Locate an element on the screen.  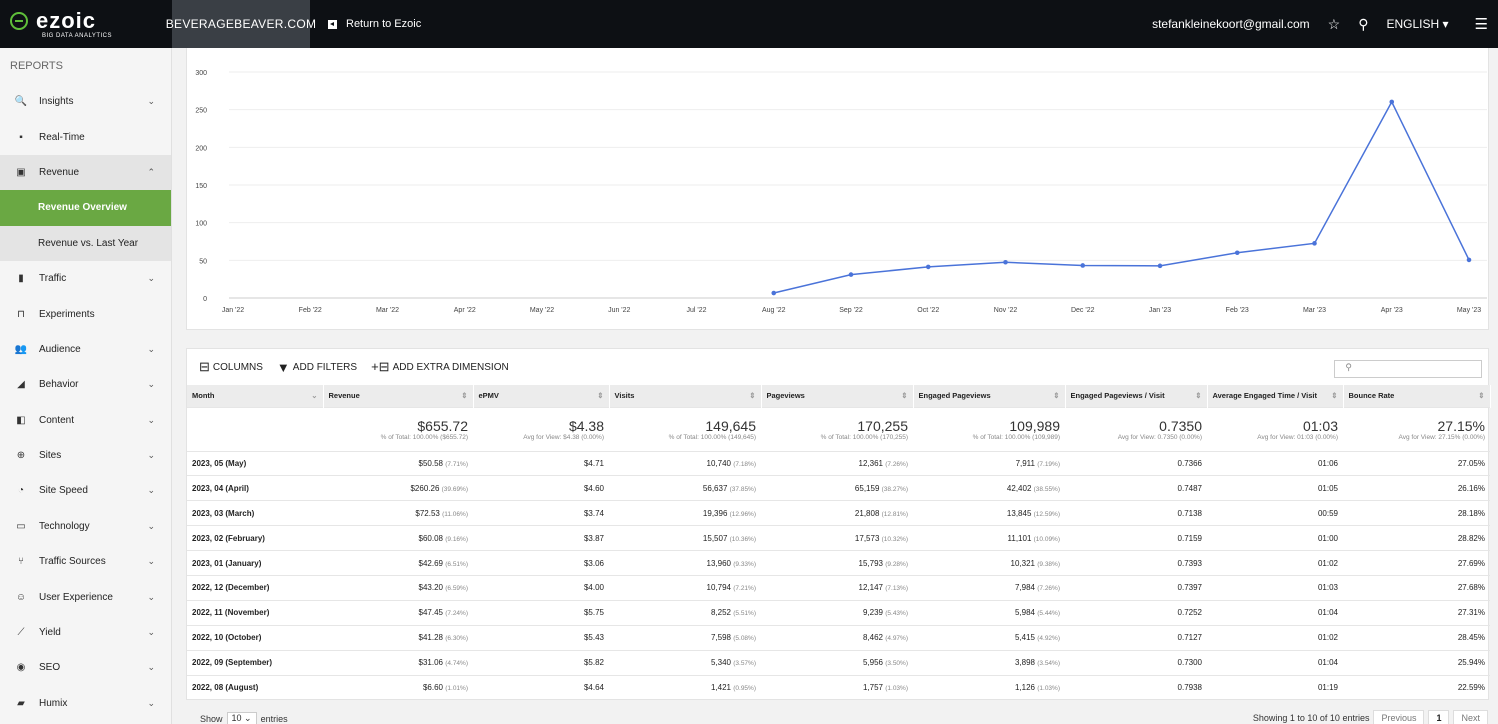
user-email: stefankleinekoort@gmail.com is located at coordinates (1231, 24).